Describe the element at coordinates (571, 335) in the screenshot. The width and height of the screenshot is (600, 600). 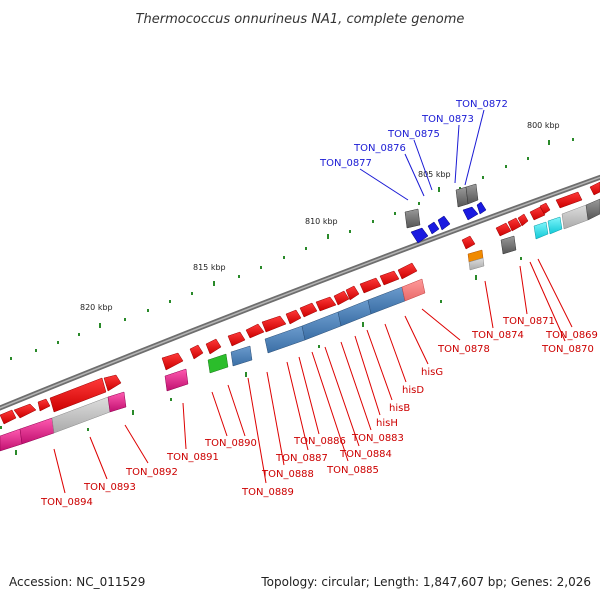
I see `gene-label-ton0869: TON_0869` at that location.